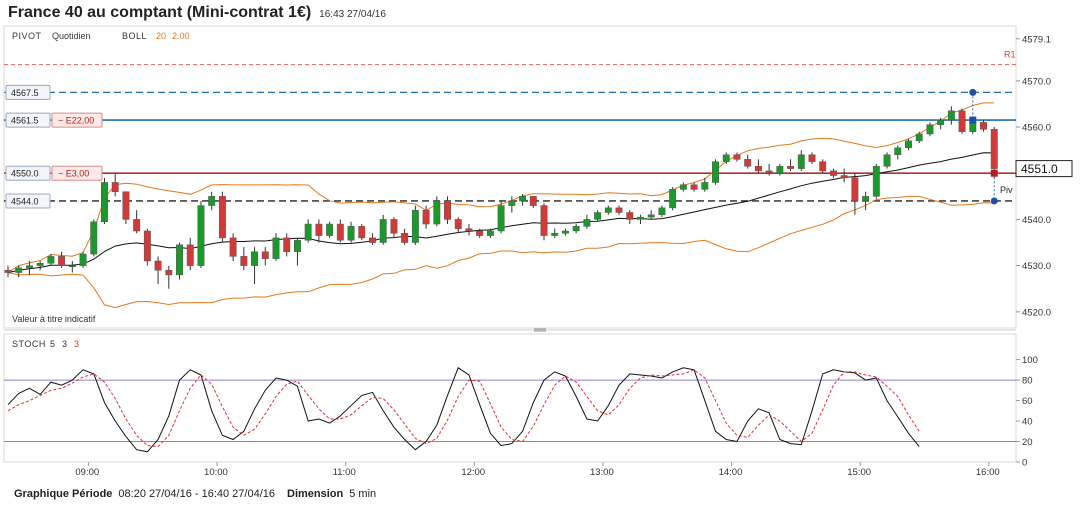  I want to click on pivot-line-label: Piv, so click(1006, 190).